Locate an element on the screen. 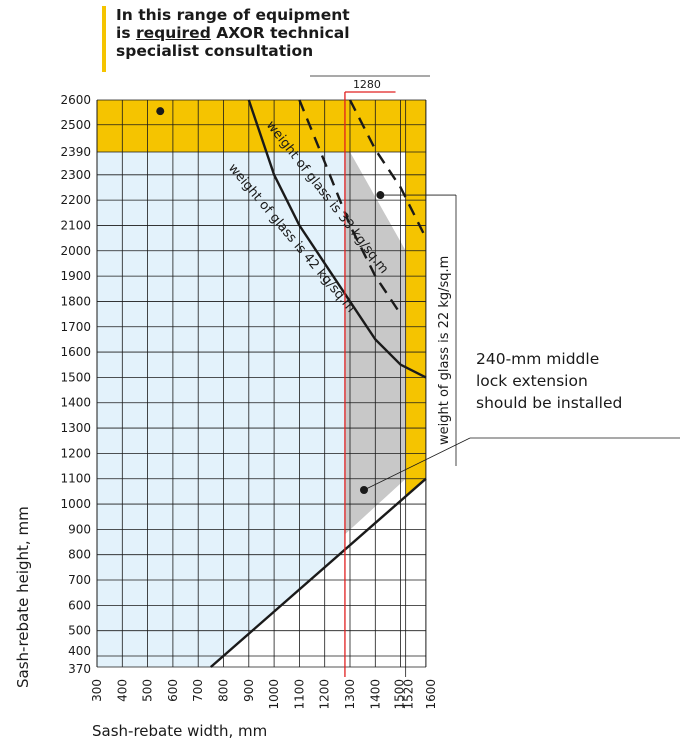 The image size is (682, 747). middle-note-line2: lock extension is located at coordinates (532, 381).